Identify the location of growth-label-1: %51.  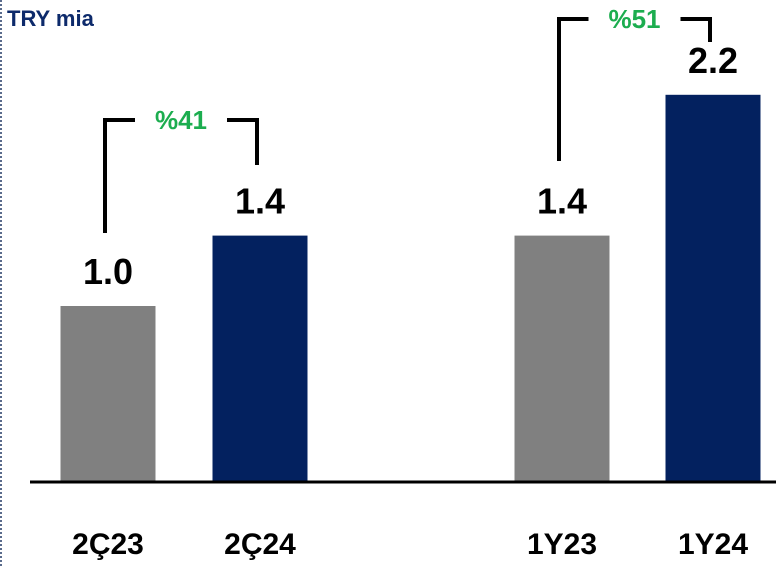
(634, 19).